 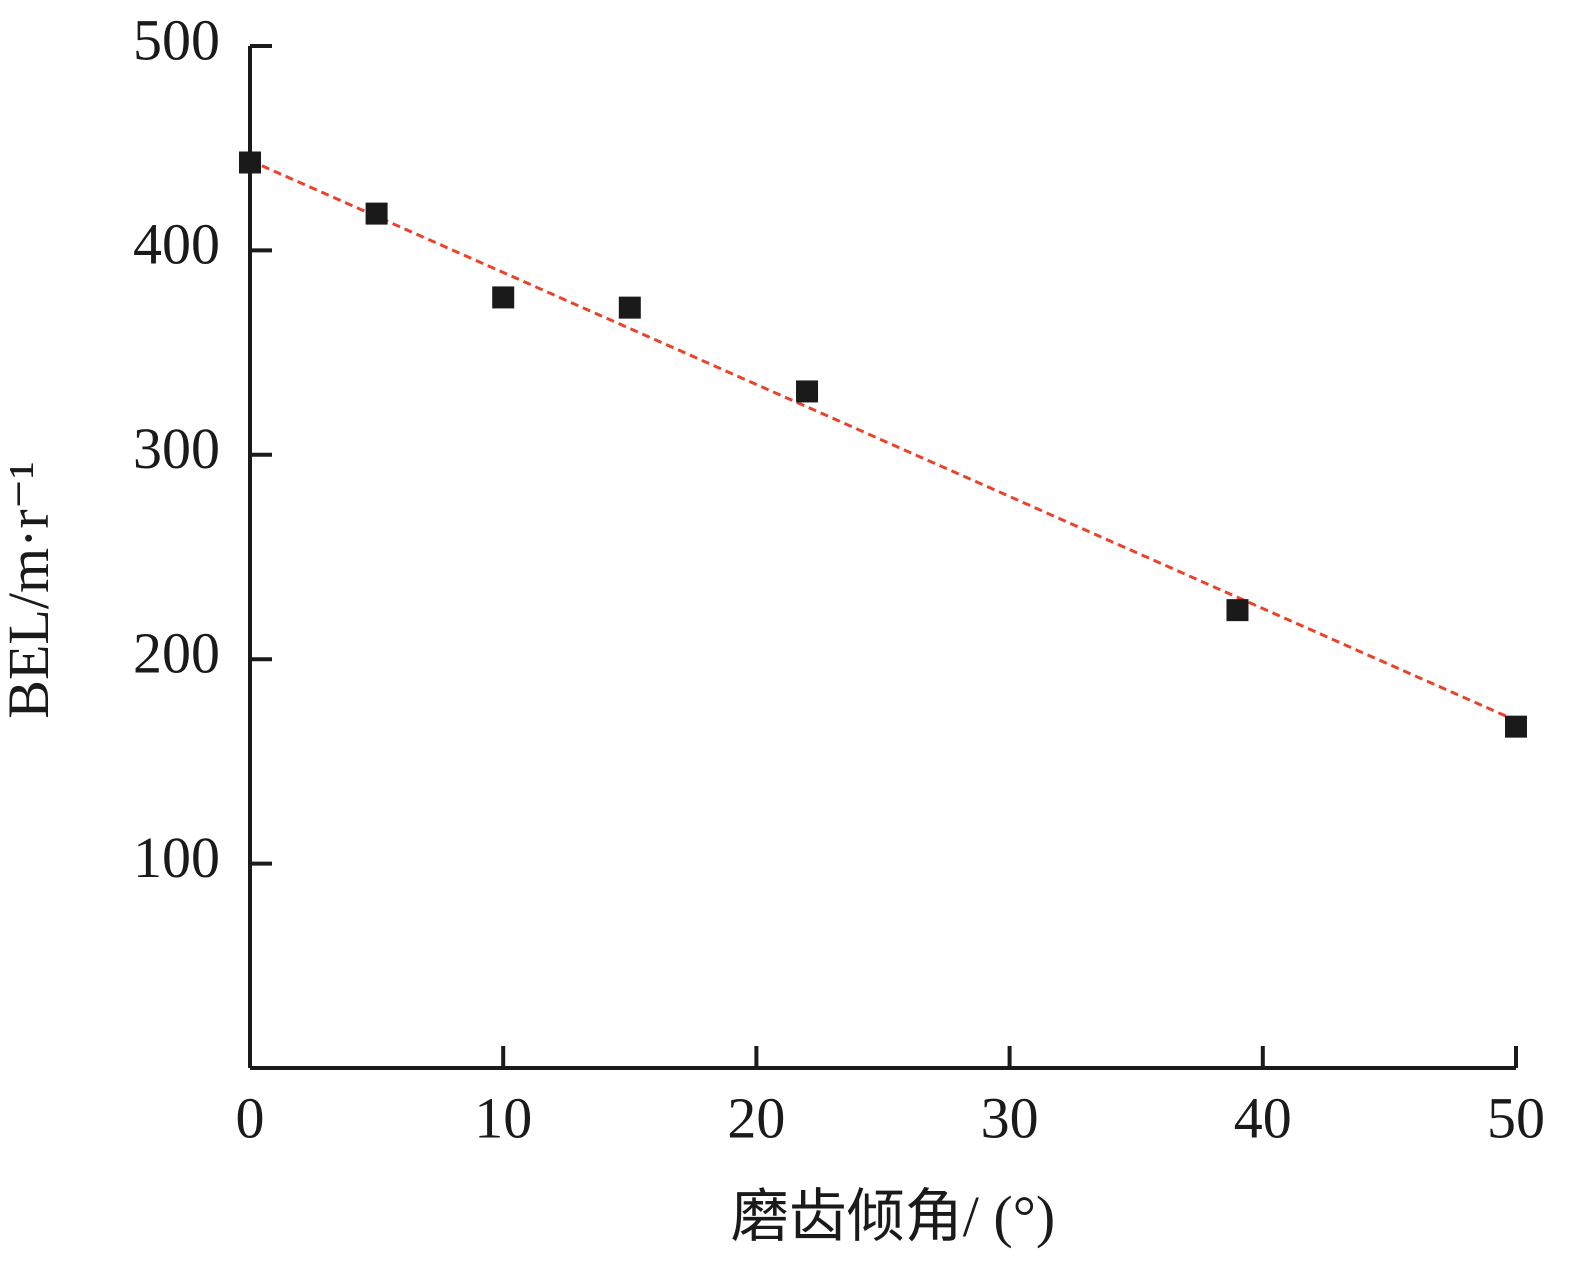 I want to click on x-axis-title: 磨齿倾角/ (°), so click(x=893, y=1216).